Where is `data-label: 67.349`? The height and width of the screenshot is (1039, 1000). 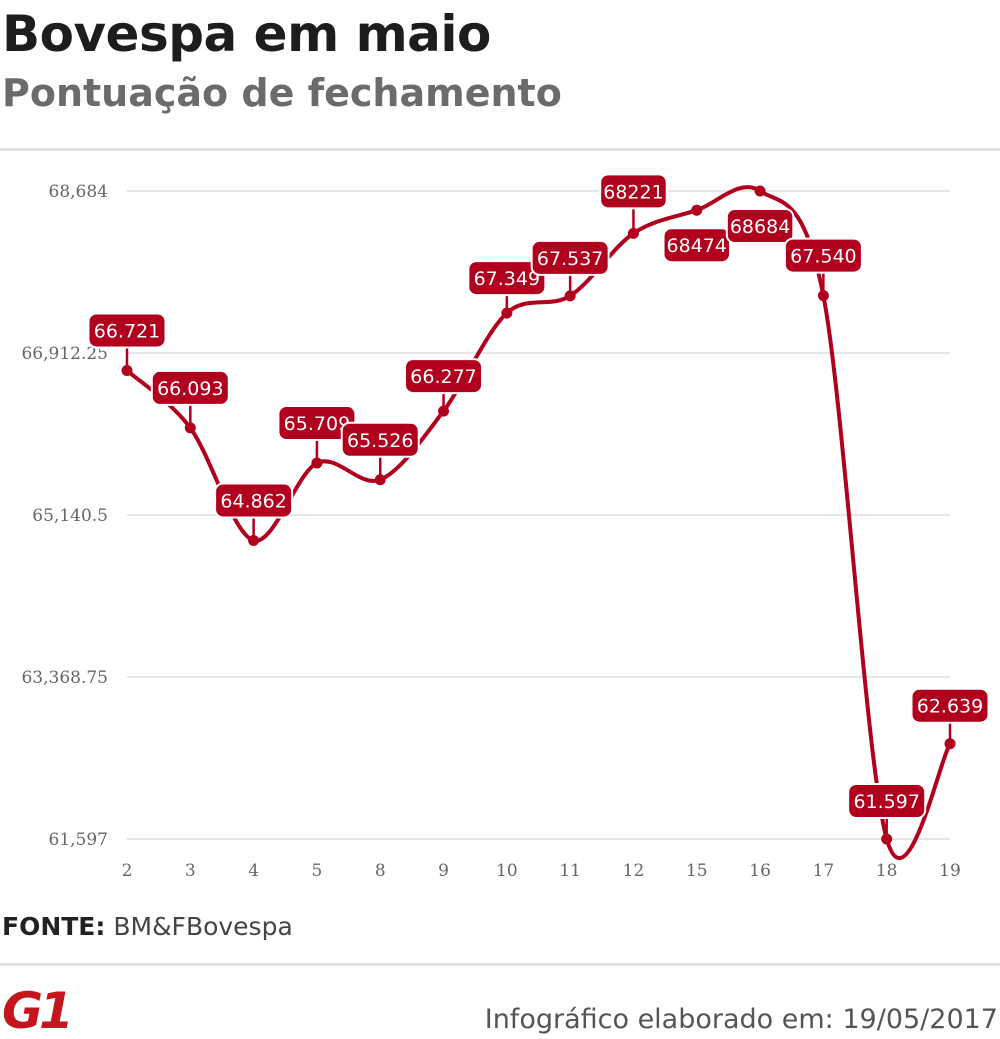 data-label: 67.349 is located at coordinates (507, 285).